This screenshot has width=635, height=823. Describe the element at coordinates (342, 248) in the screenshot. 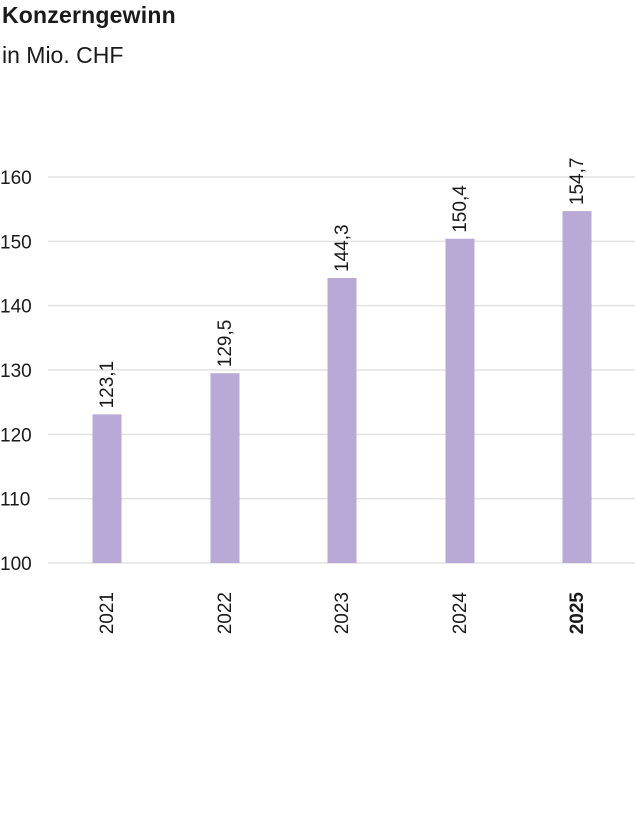

I see `value-label-2023: 144,3` at that location.